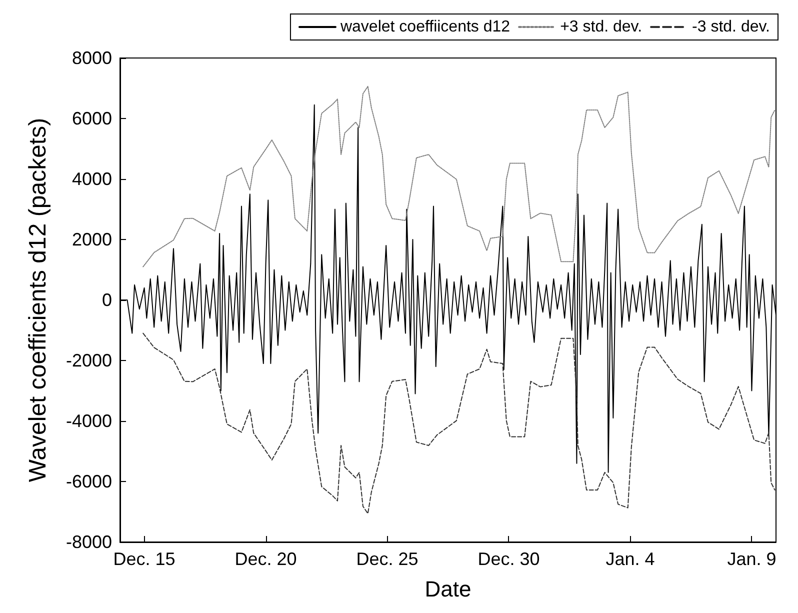 This screenshot has width=798, height=613. Describe the element at coordinates (89, 482) in the screenshot. I see `y-tick-label: -6000` at that location.